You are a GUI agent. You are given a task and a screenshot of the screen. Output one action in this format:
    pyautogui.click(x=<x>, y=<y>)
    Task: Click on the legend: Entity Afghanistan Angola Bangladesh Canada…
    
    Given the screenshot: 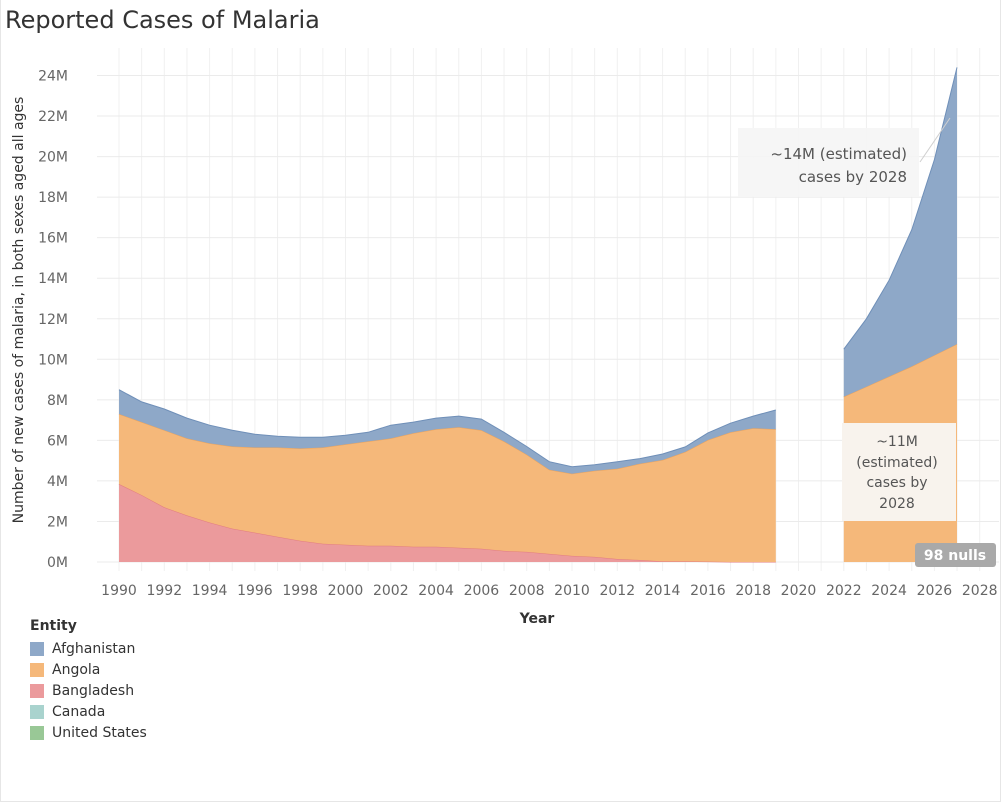 What is the action you would take?
    pyautogui.click(x=88, y=680)
    